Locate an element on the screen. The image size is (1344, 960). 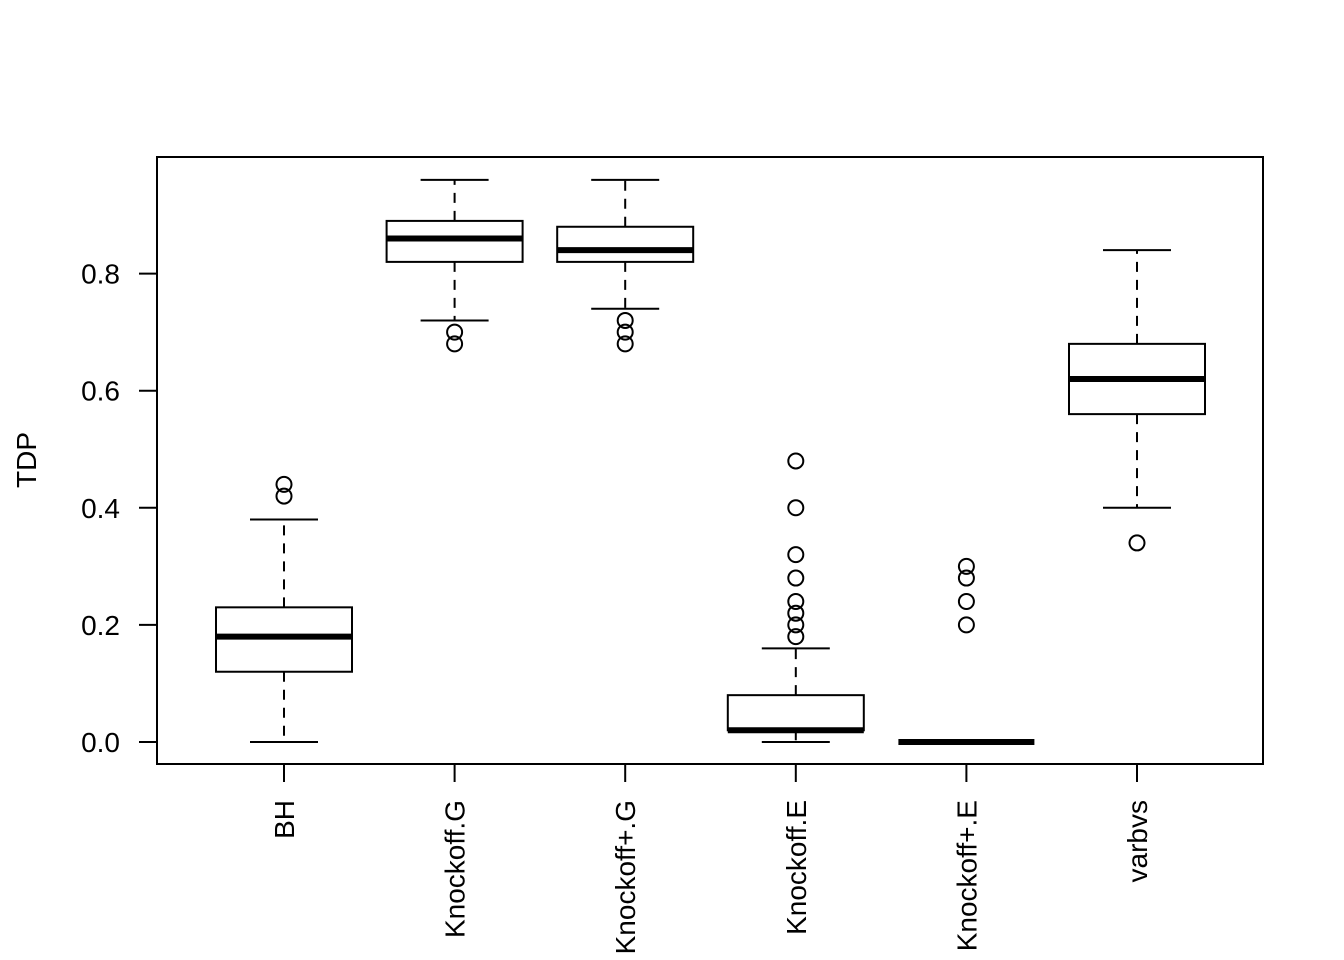
y-tick-label: 0.4 is located at coordinates (100, 508).